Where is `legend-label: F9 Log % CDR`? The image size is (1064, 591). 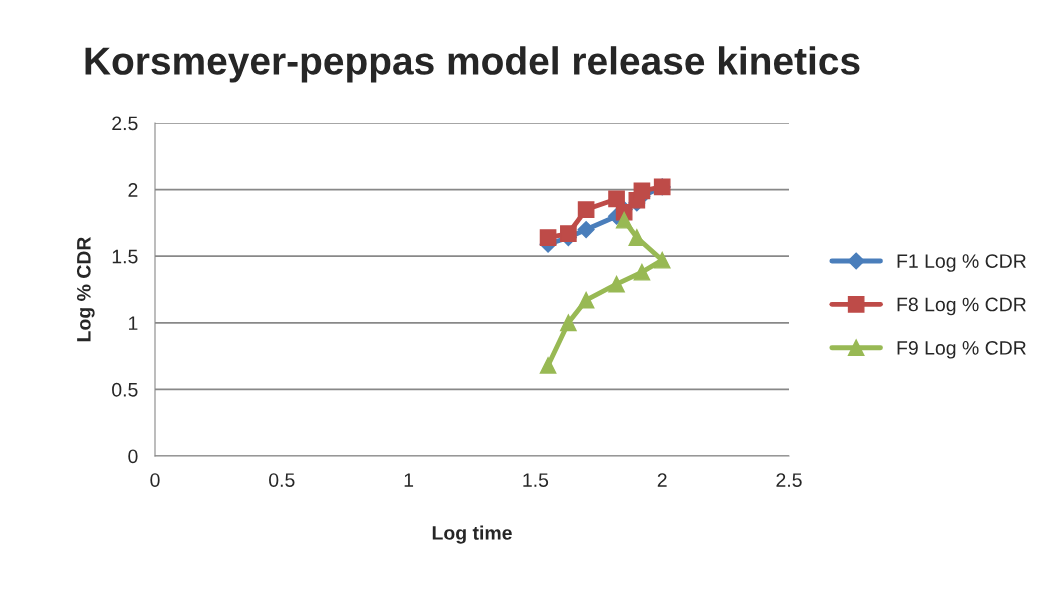
legend-label: F9 Log % CDR is located at coordinates (961, 350).